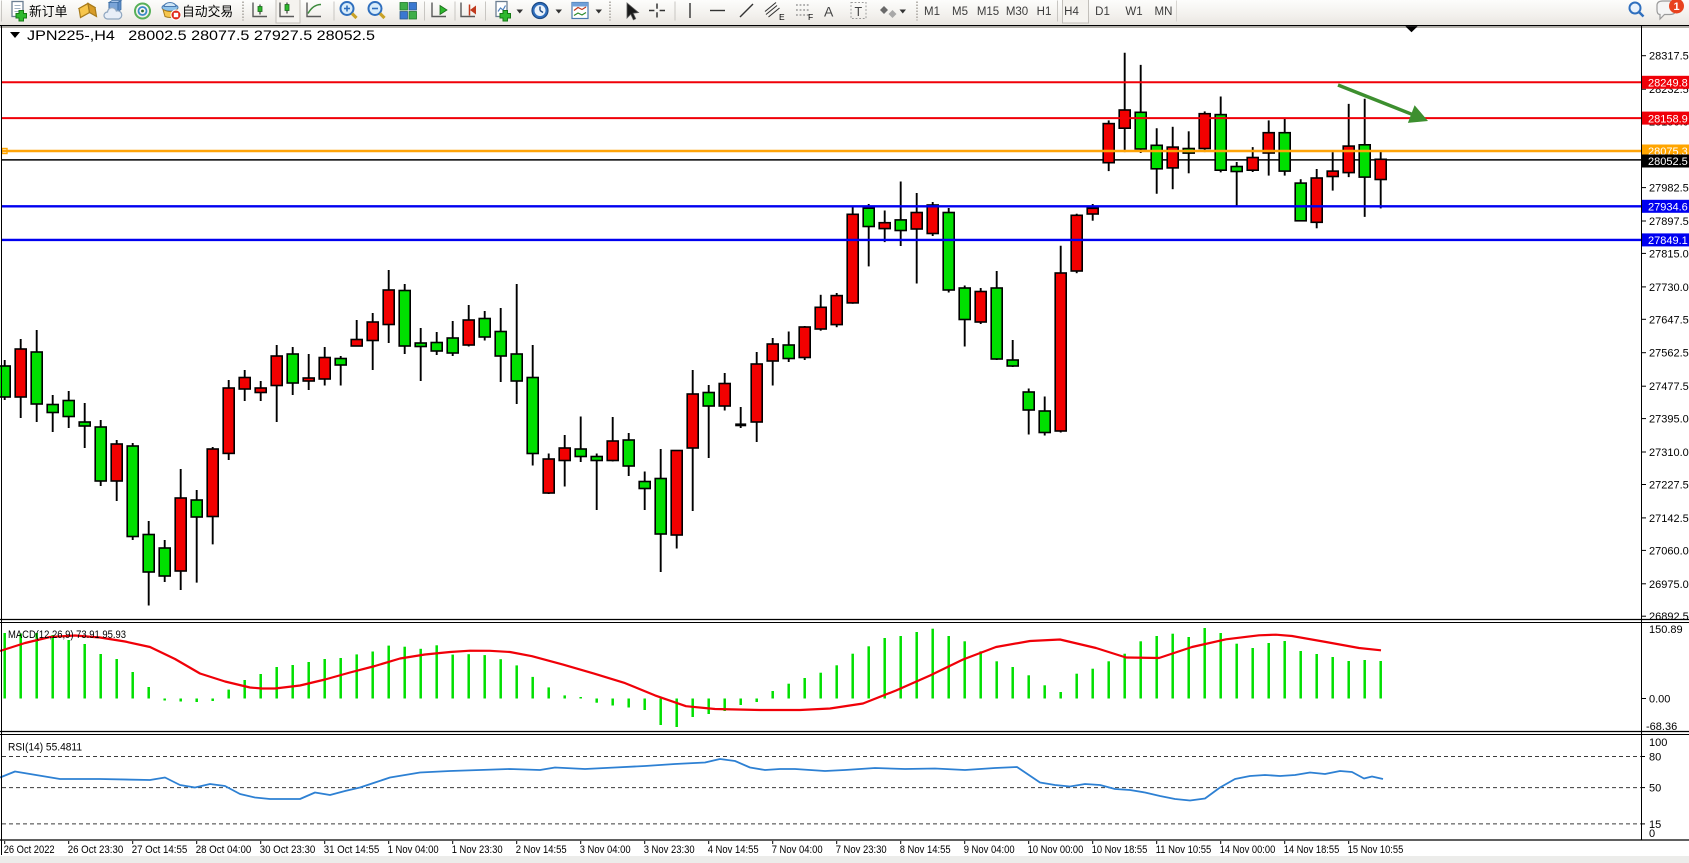 Image resolution: width=1689 pixels, height=863 pixels. Describe the element at coordinates (1668, 162) in the screenshot. I see `svg-text: 28052.5` at that location.